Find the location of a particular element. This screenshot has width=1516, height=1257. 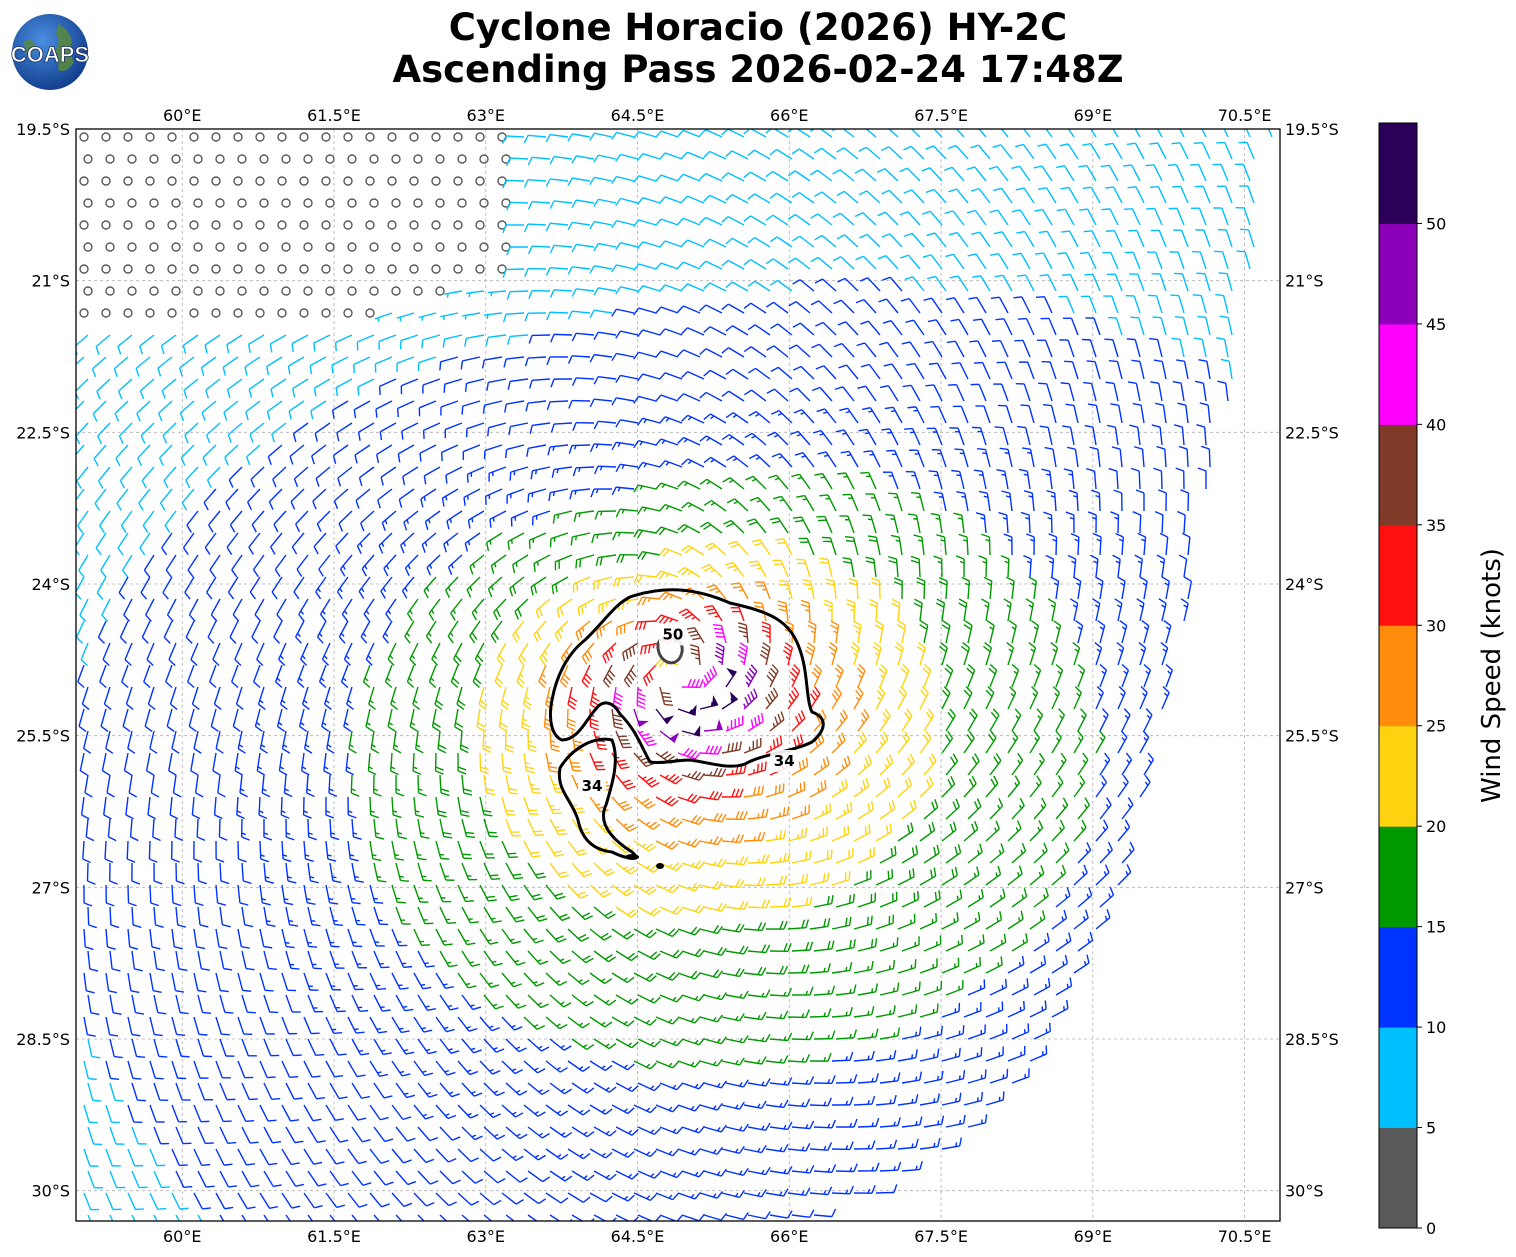

lon-tick-label-top: 69°E is located at coordinates (1093, 115).